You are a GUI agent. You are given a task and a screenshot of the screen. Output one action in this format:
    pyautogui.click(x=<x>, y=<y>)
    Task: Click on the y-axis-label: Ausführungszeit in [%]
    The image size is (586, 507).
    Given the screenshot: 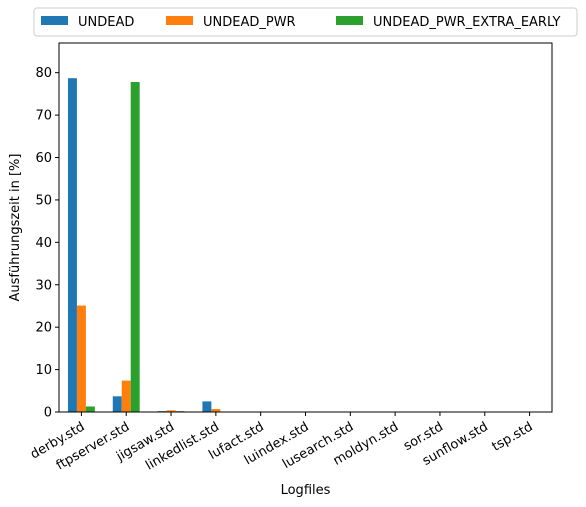 What is the action you would take?
    pyautogui.click(x=15, y=228)
    